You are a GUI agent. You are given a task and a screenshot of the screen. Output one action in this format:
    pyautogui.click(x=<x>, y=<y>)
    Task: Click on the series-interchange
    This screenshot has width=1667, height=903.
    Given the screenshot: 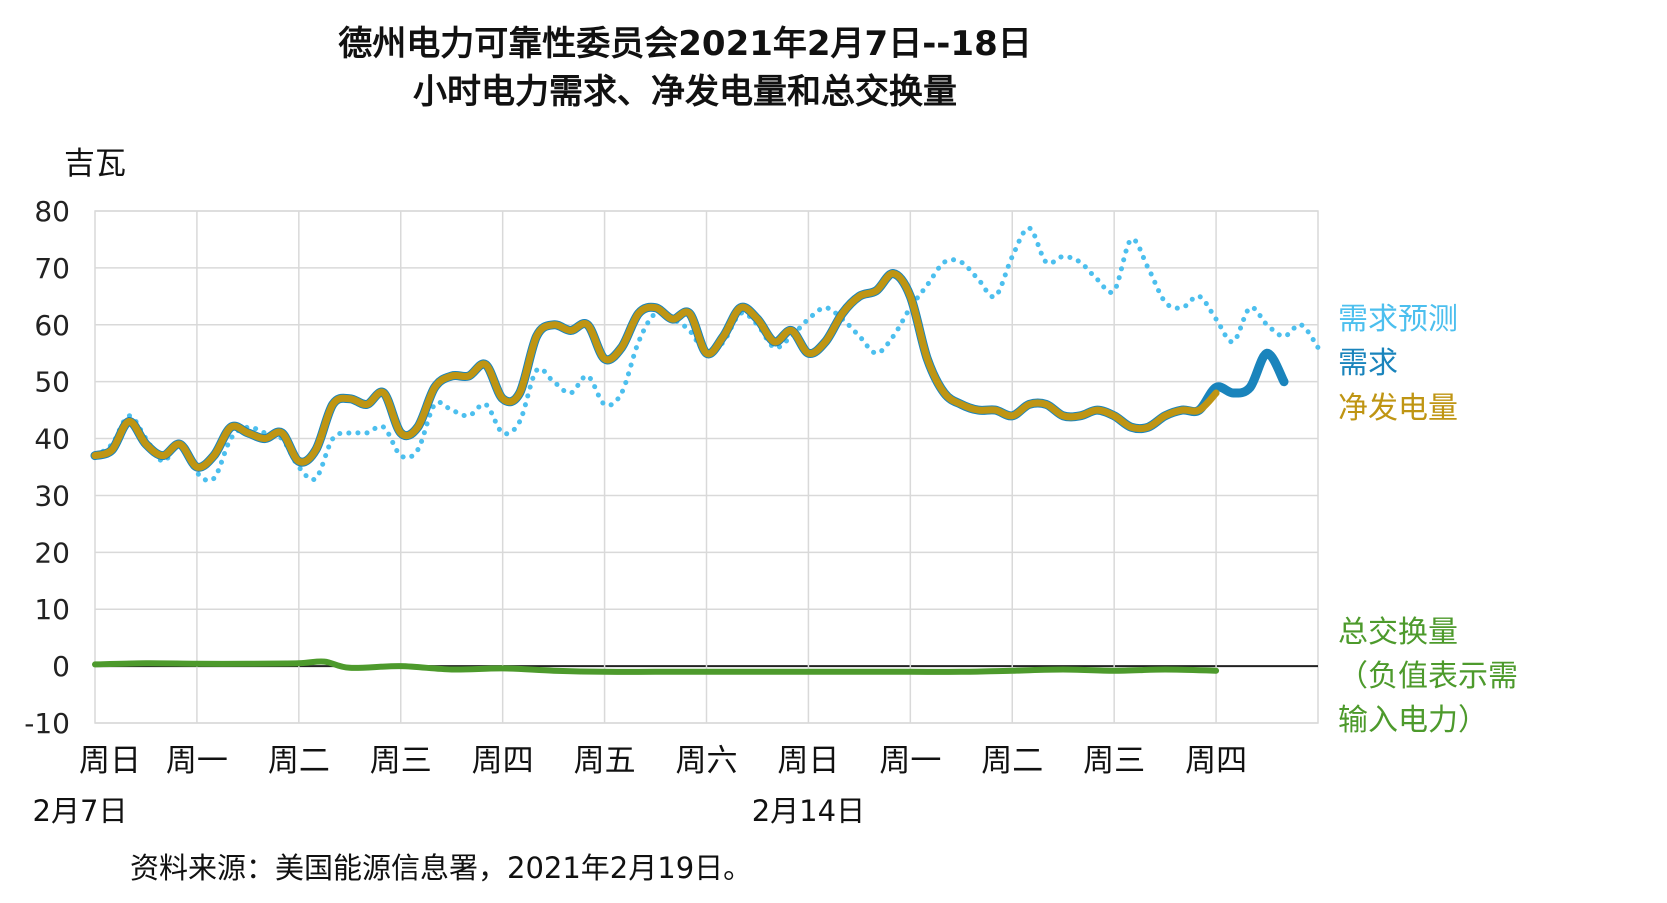 What is the action you would take?
    pyautogui.click(x=656, y=666)
    